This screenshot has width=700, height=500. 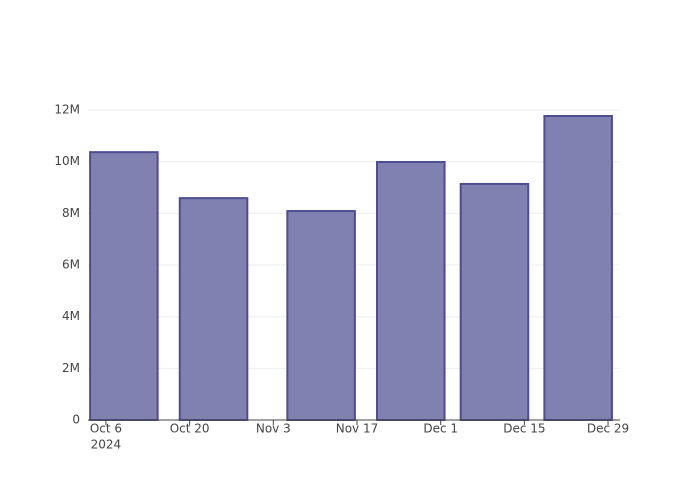 What do you see at coordinates (524, 429) in the screenshot?
I see `x-tick-label: Dec 15` at bounding box center [524, 429].